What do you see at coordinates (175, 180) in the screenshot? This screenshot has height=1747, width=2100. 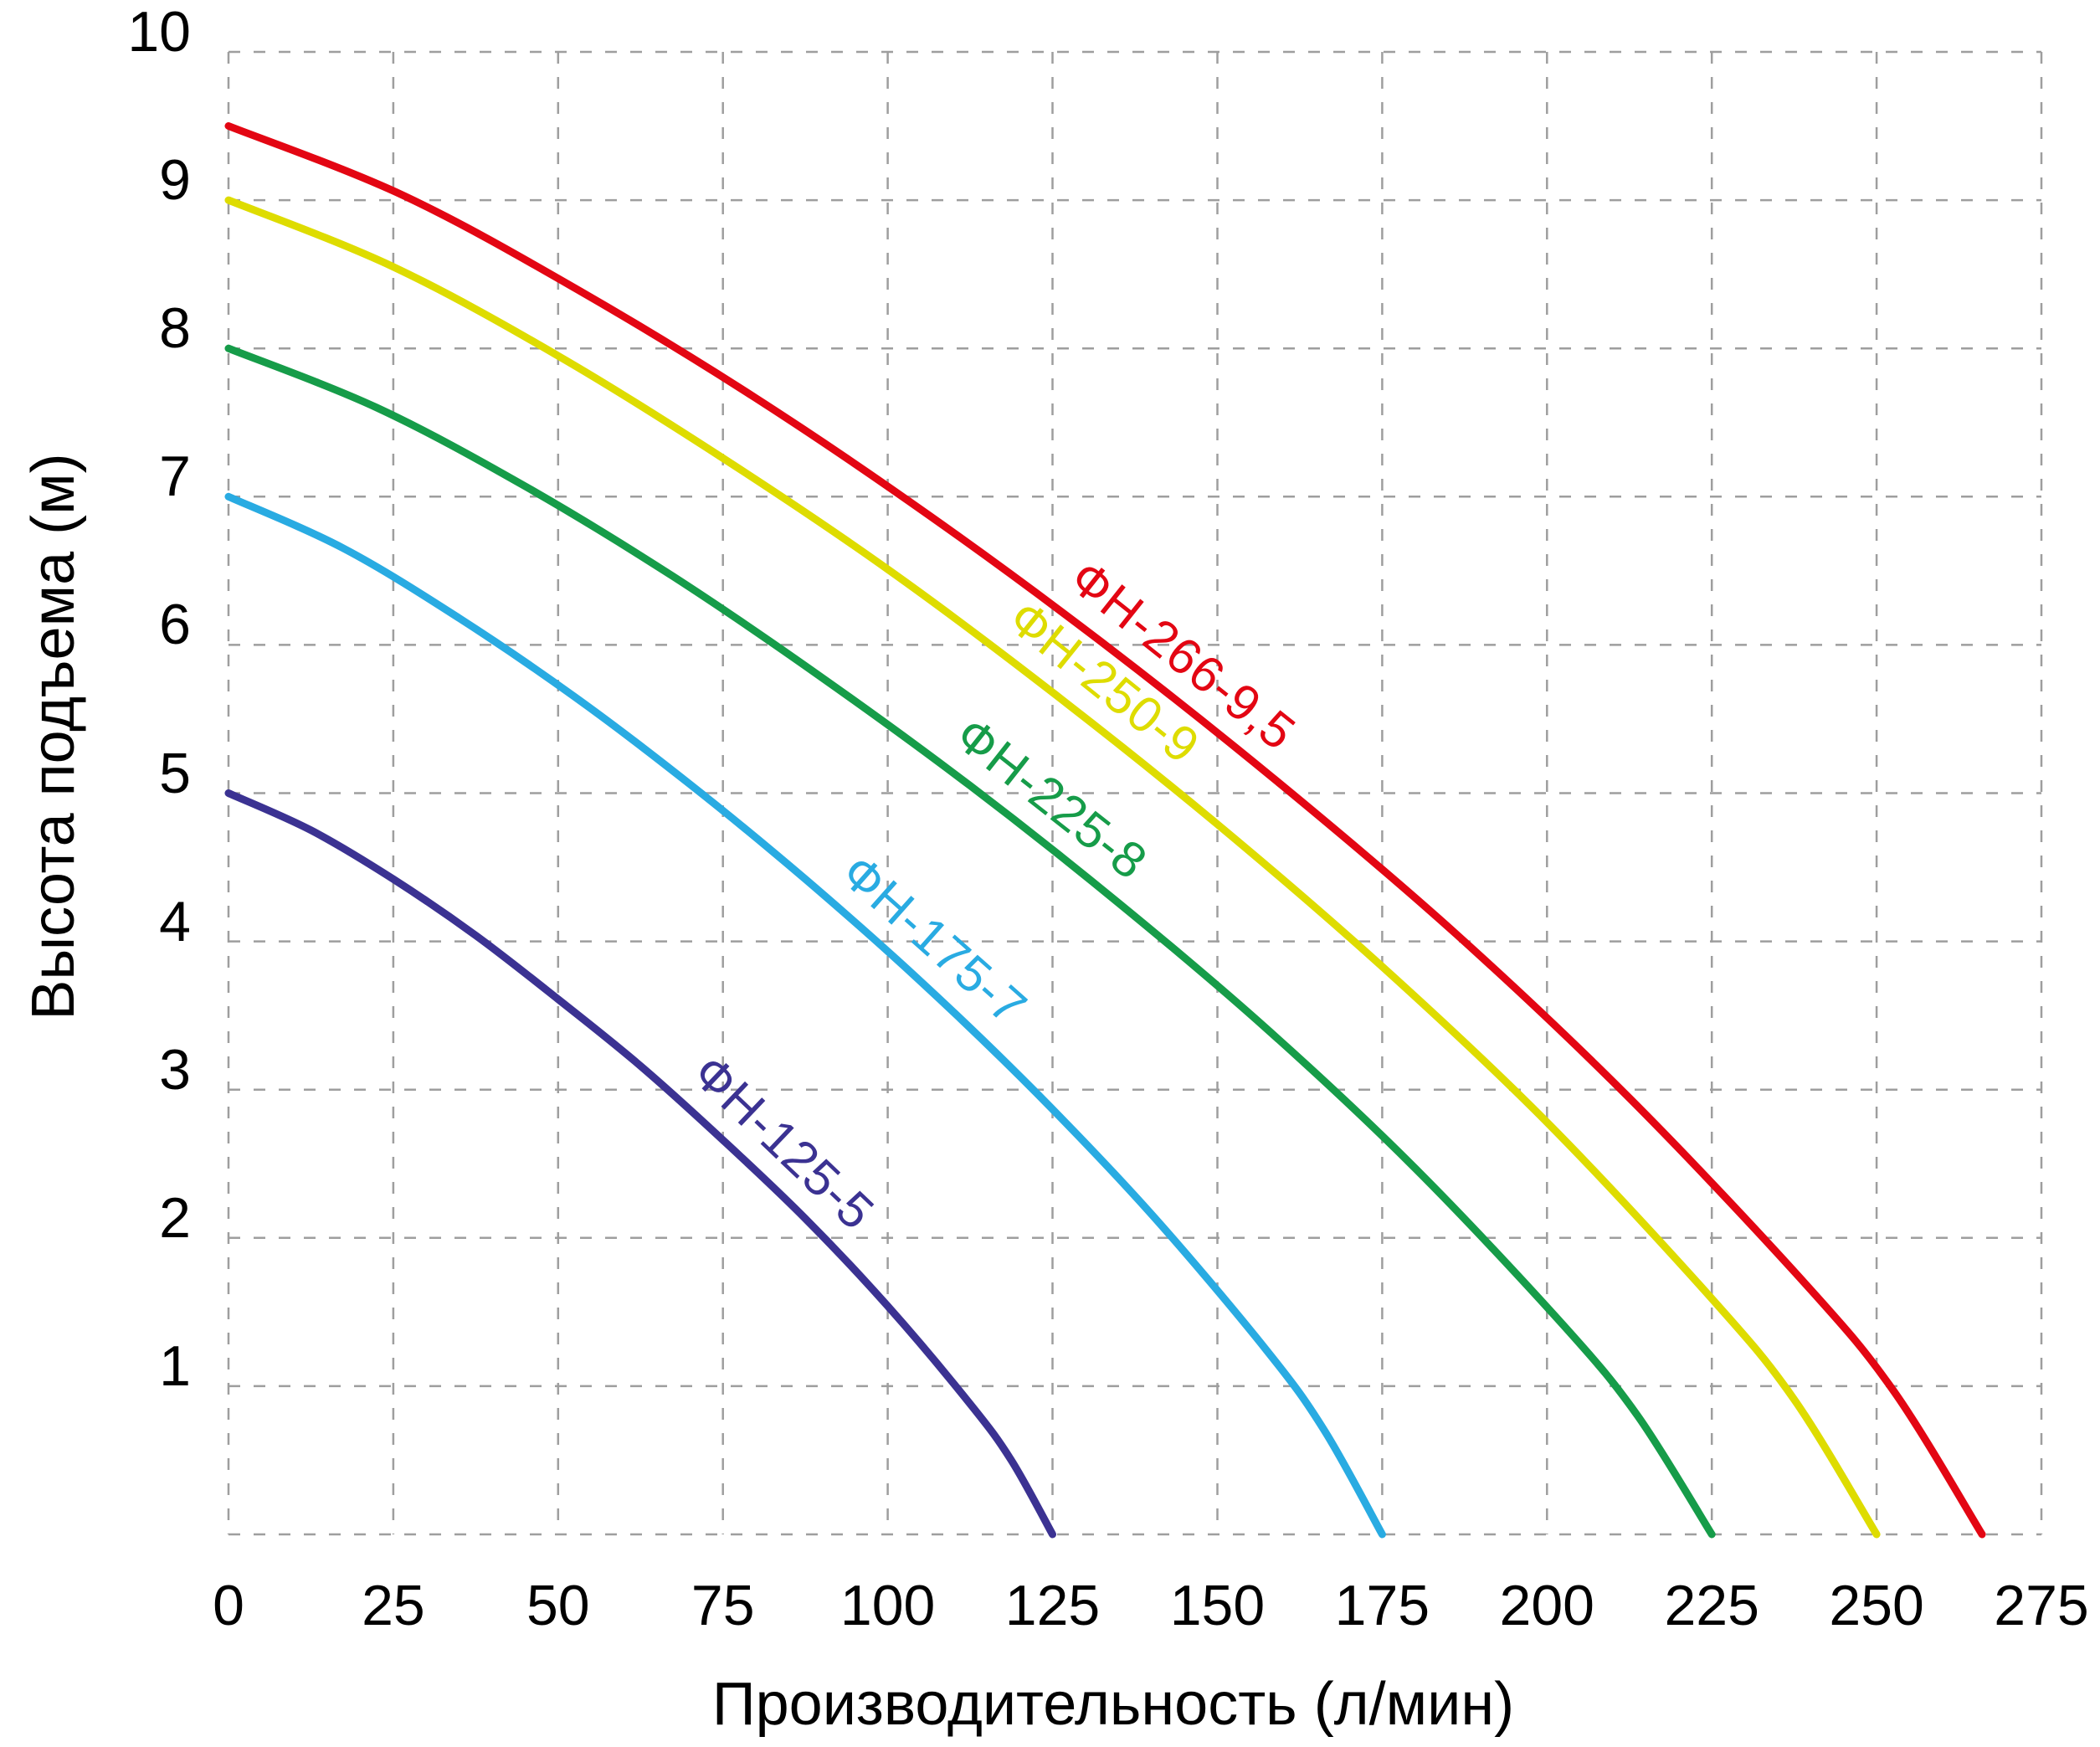 I see `y-tick-label: 9` at bounding box center [175, 180].